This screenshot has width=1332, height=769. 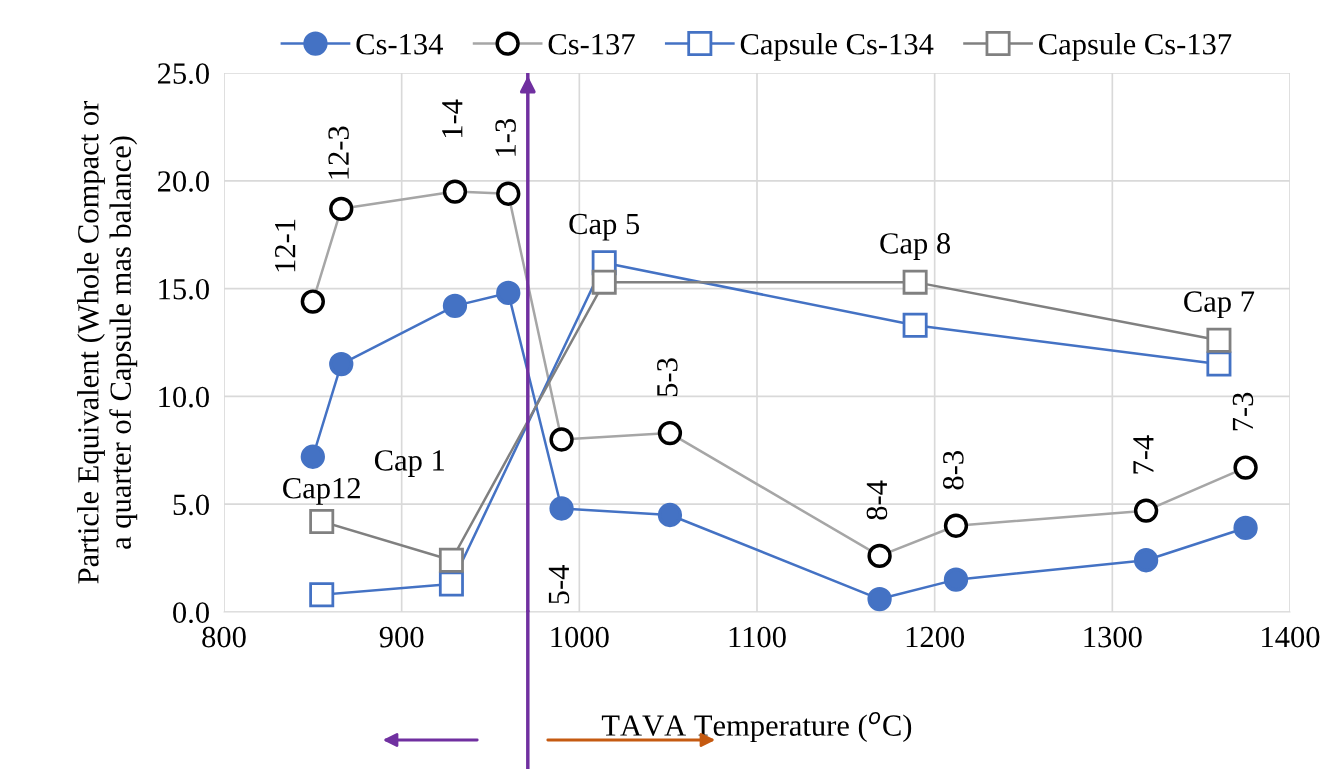 I want to click on annotation: 5-3, so click(x=667, y=377).